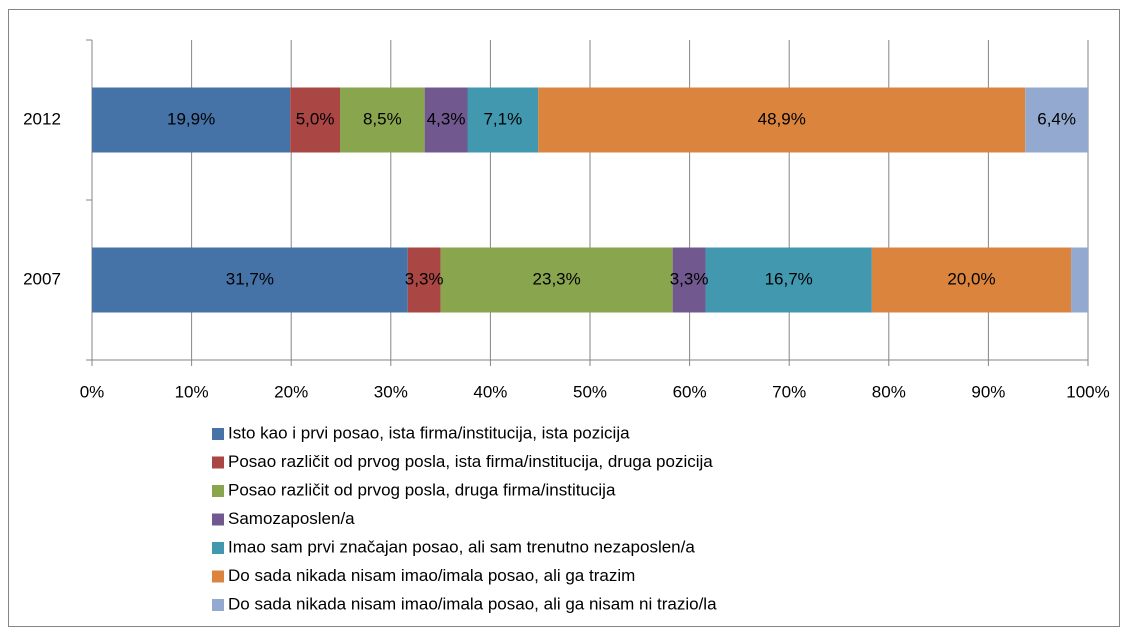 The height and width of the screenshot is (640, 1128). I want to click on data-label: 48,9%, so click(782, 118).